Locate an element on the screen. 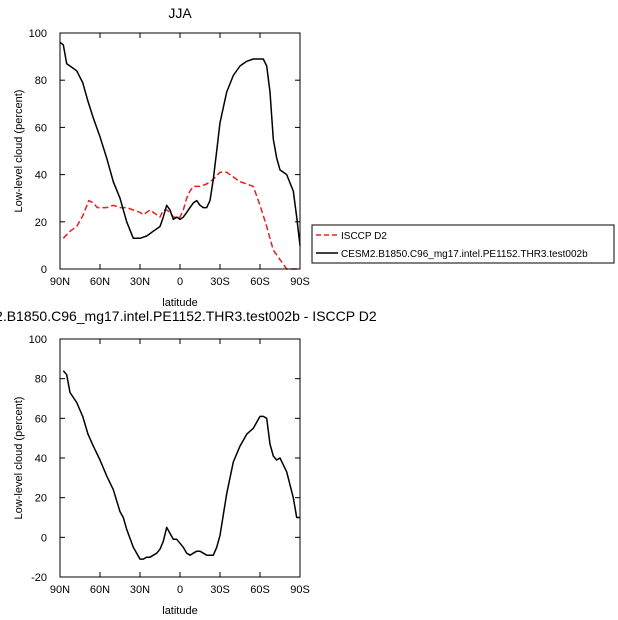  top-panel-title: JJA is located at coordinates (180, 13).